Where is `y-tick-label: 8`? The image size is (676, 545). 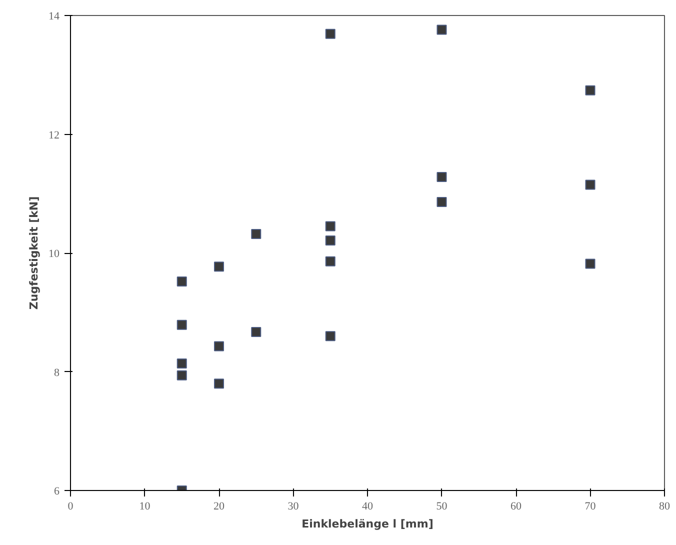 y-tick-label: 8 is located at coordinates (57, 372).